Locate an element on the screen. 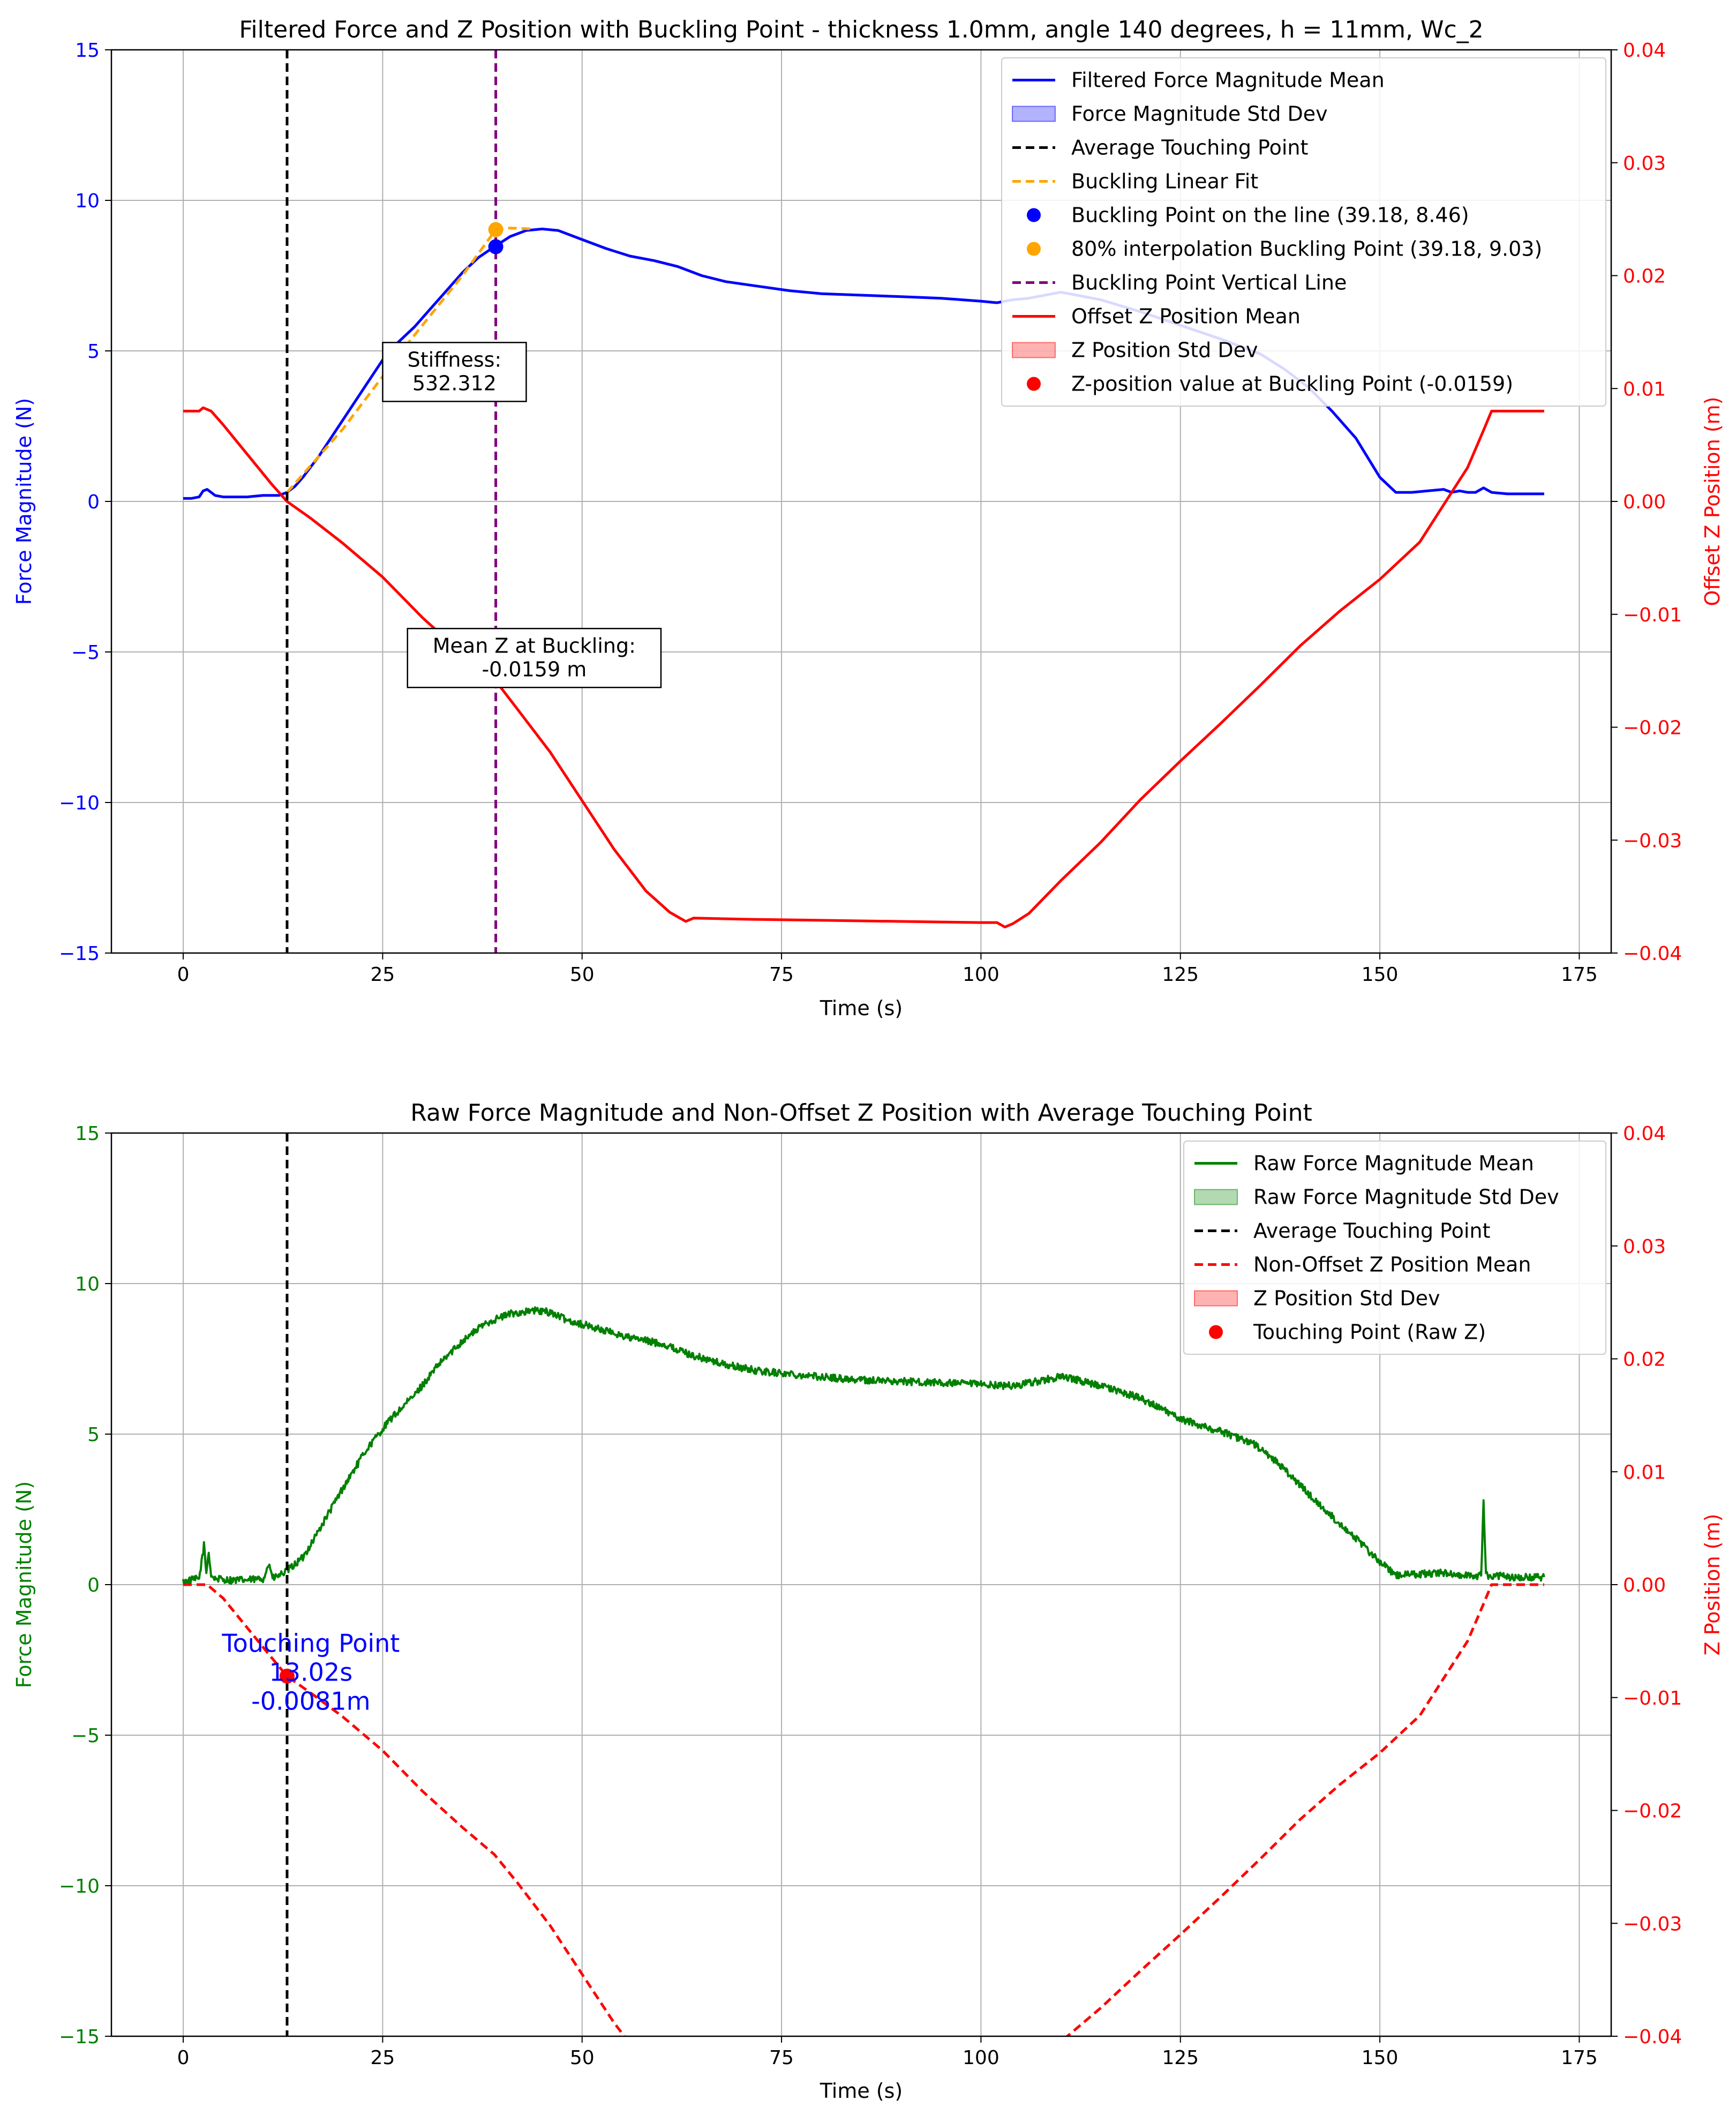  legend-item: Buckling Point on the line (39.18, 8.46) is located at coordinates (1248, 215).